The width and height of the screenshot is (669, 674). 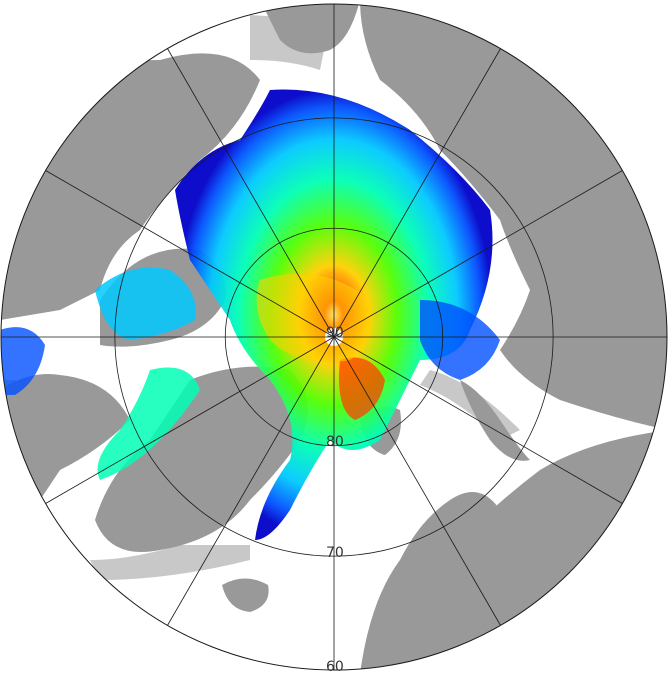 I want to click on greenland-land, so click(x=201, y=459).